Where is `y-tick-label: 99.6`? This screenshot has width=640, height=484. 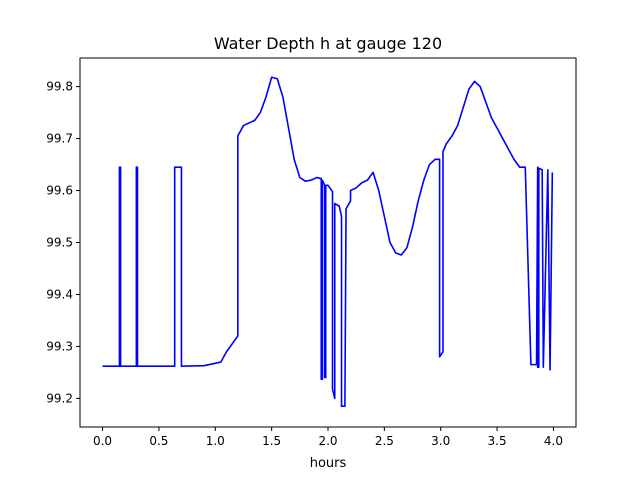
y-tick-label: 99.6 is located at coordinates (59, 191).